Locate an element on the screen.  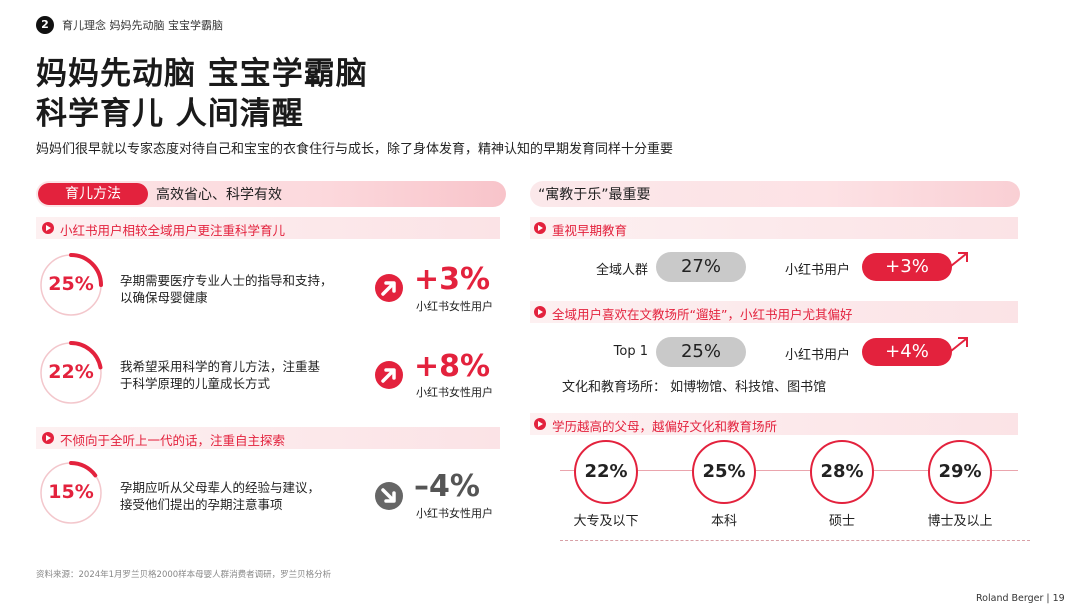
stat1-desc-line1: 孕期需要医疗专业人士的指导和支持， is located at coordinates (226, 280).